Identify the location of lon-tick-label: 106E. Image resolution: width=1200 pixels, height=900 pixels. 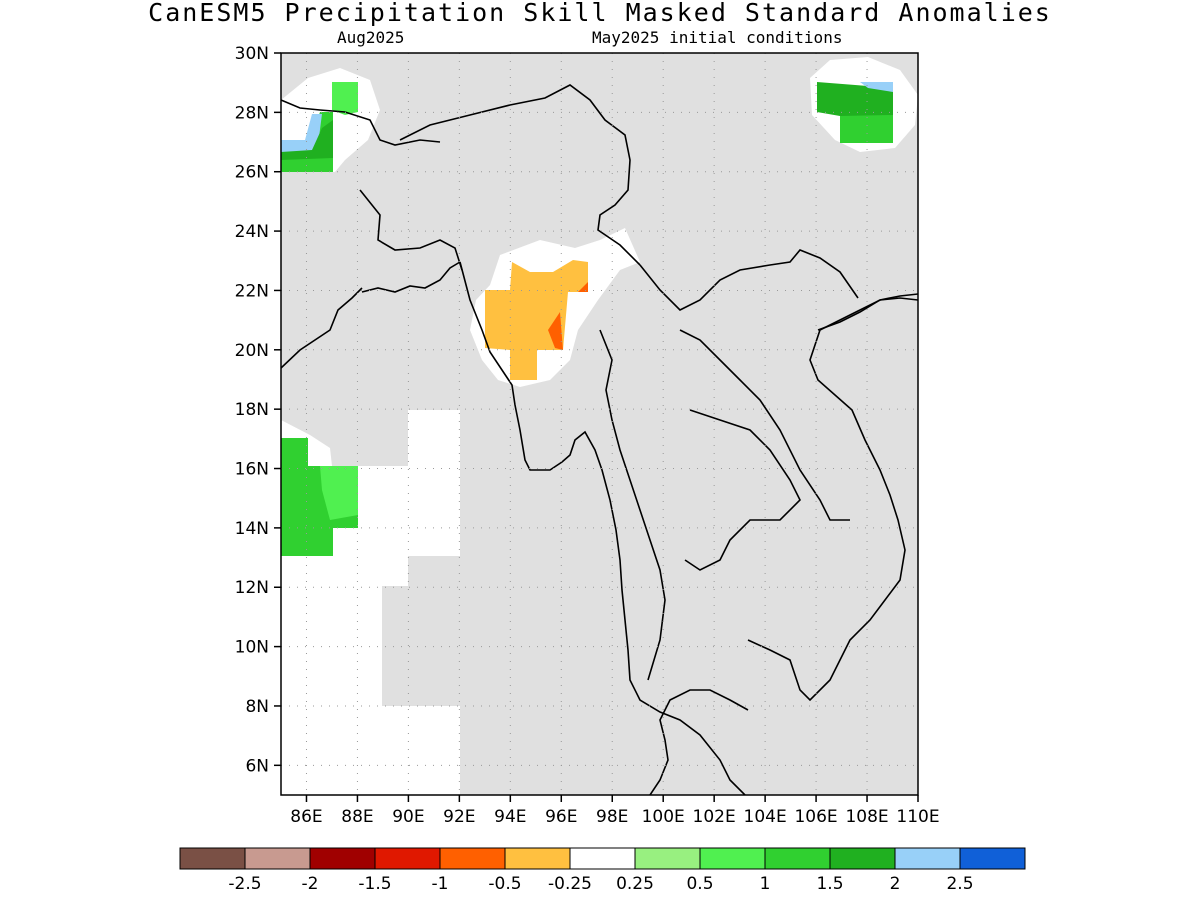
(815, 817).